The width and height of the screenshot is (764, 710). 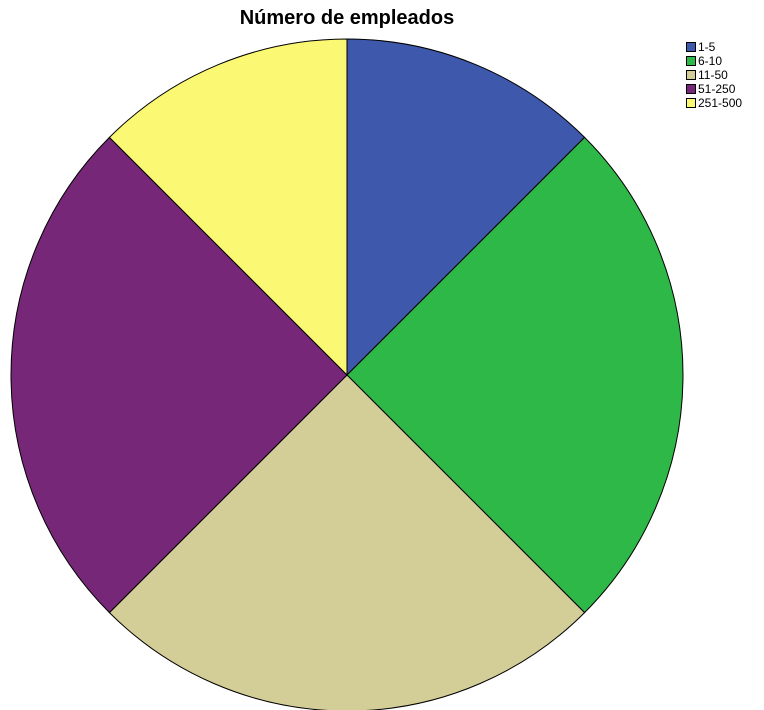 What do you see at coordinates (720, 103) in the screenshot?
I see `legend-label: 251-500` at bounding box center [720, 103].